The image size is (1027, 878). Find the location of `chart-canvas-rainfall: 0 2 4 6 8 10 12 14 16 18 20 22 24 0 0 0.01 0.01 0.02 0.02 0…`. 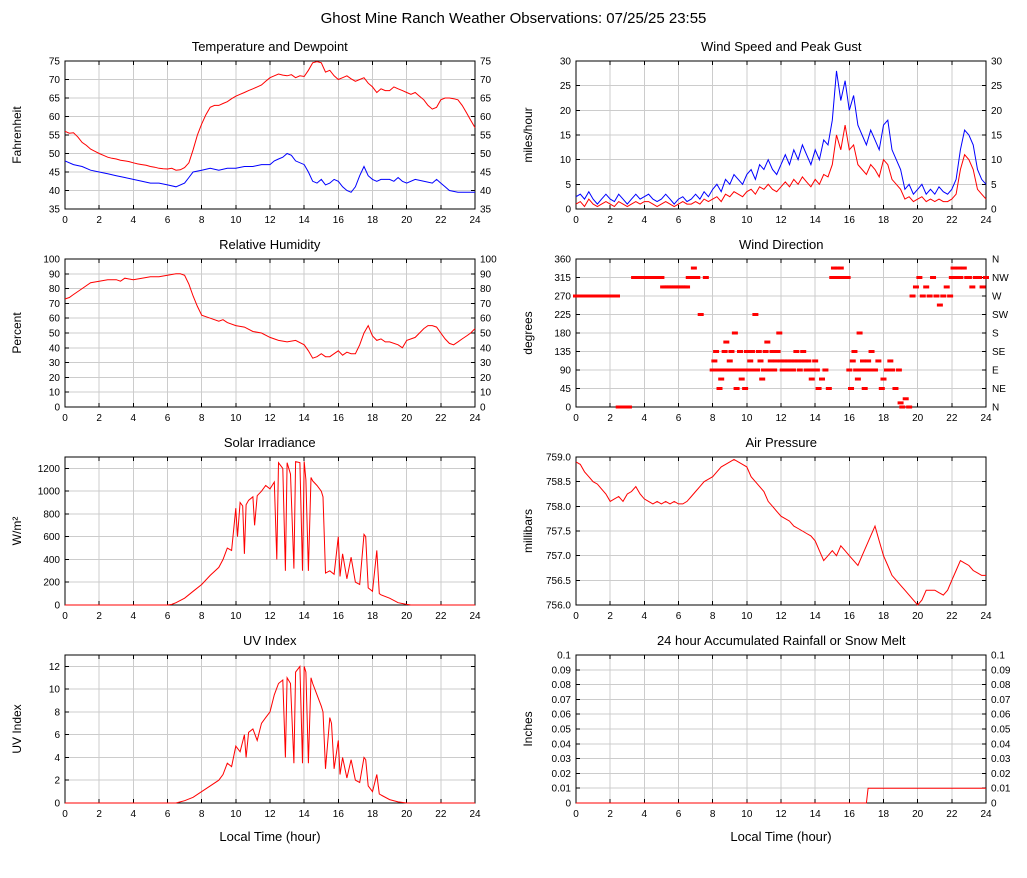

chart-canvas-rainfall: 0 2 4 6 8 10 12 14 16 18 20 22 24 0 0 0.01 0.01 0.02 0.02 0… is located at coordinates (770, 750).